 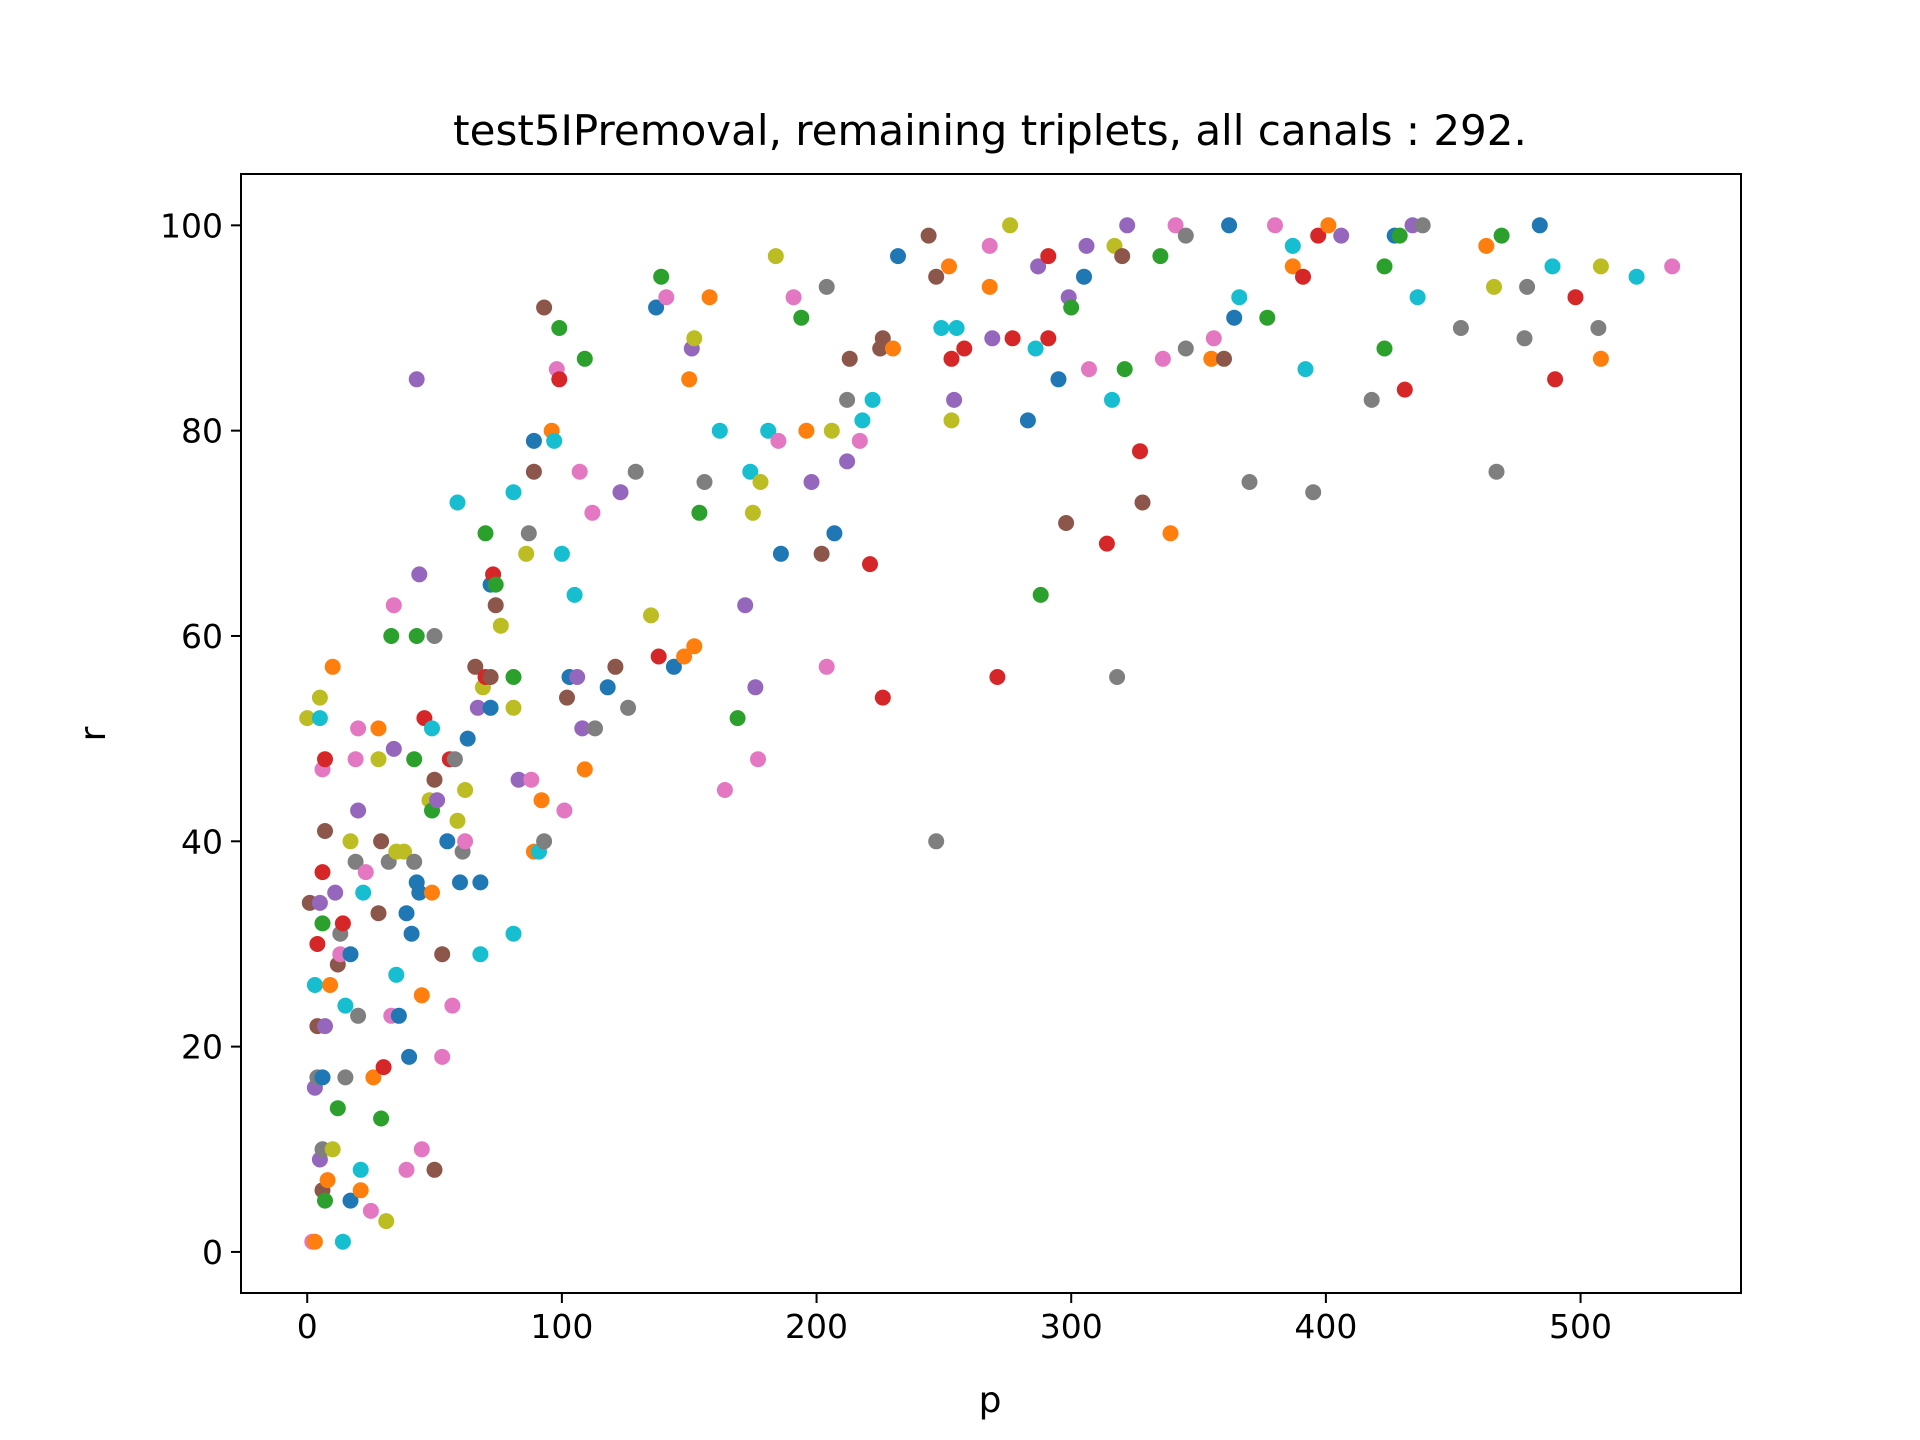 I want to click on x-tick-label: 200, so click(x=816, y=1326).